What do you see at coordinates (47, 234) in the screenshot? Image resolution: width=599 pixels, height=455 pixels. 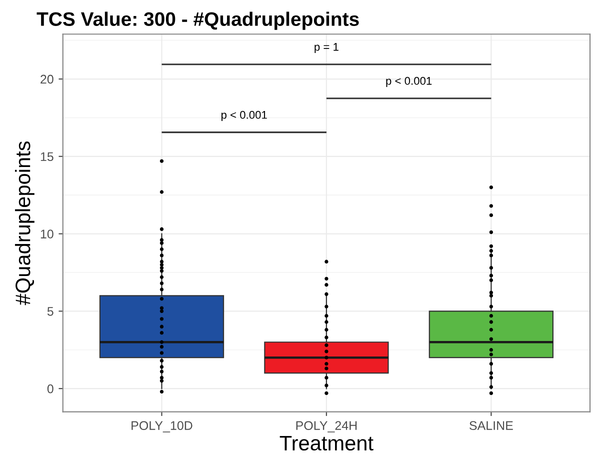 I see `y-tick-label: 10` at bounding box center [47, 234].